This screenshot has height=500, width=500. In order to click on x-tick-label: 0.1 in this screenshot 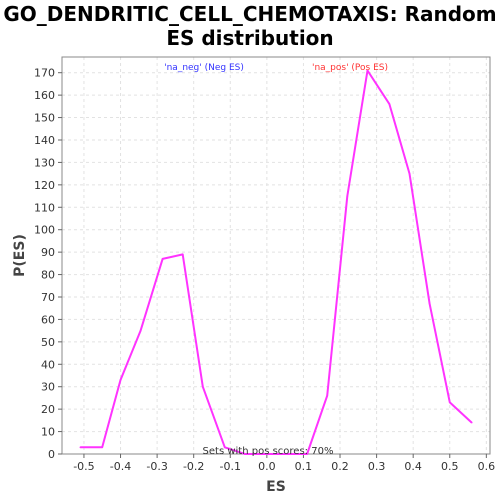, I will do `click(304, 466)`.